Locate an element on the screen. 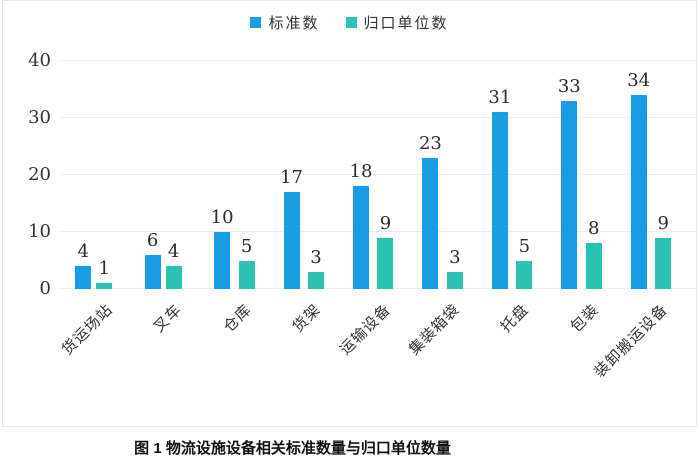 This screenshot has width=700, height=468. x-category-label-6: 托盘 is located at coordinates (515, 318).